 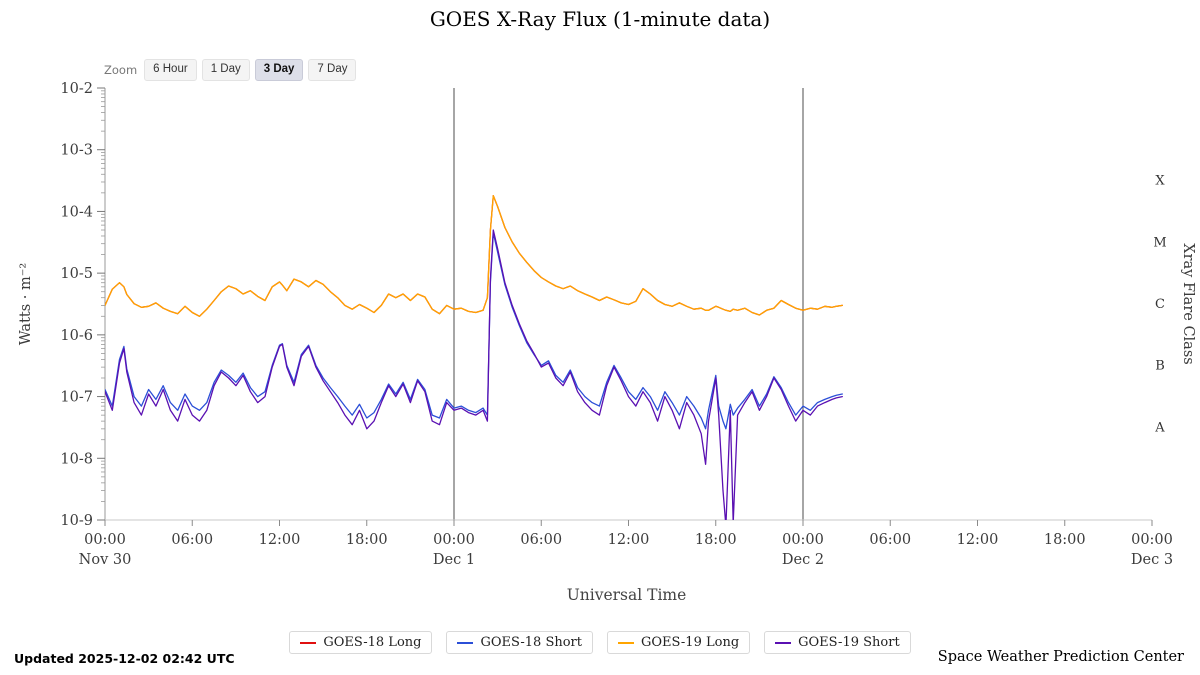 What do you see at coordinates (76, 212) in the screenshot?
I see `y-tick-label: 10-4` at bounding box center [76, 212].